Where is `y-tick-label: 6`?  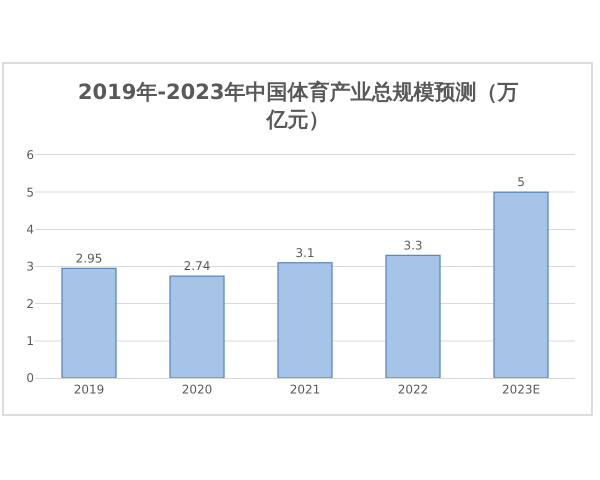 y-tick-label: 6 is located at coordinates (30, 155).